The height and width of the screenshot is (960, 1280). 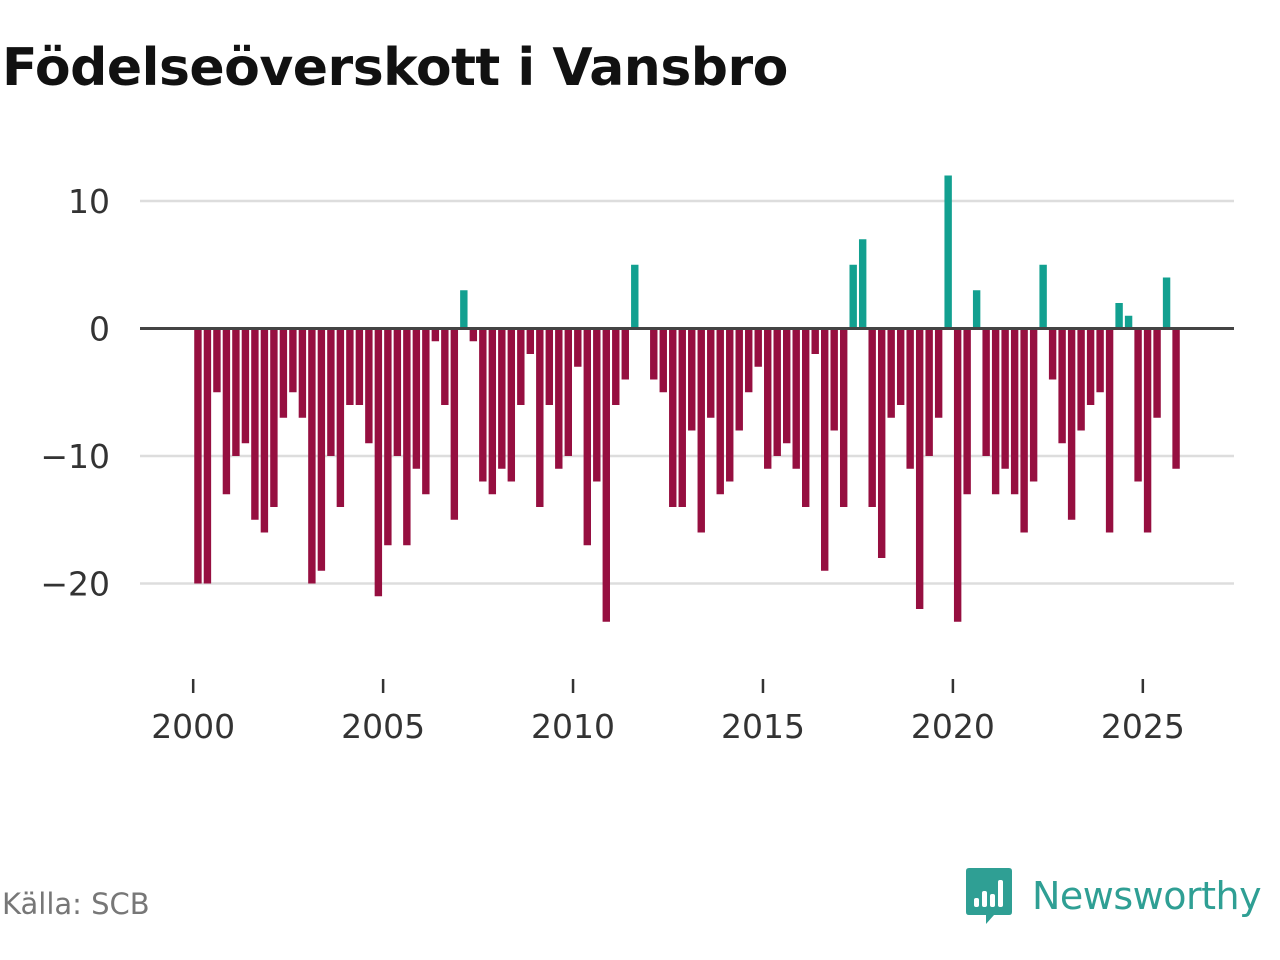 What do you see at coordinates (99, 329) in the screenshot?
I see `y-tick-label: 0` at bounding box center [99, 329].